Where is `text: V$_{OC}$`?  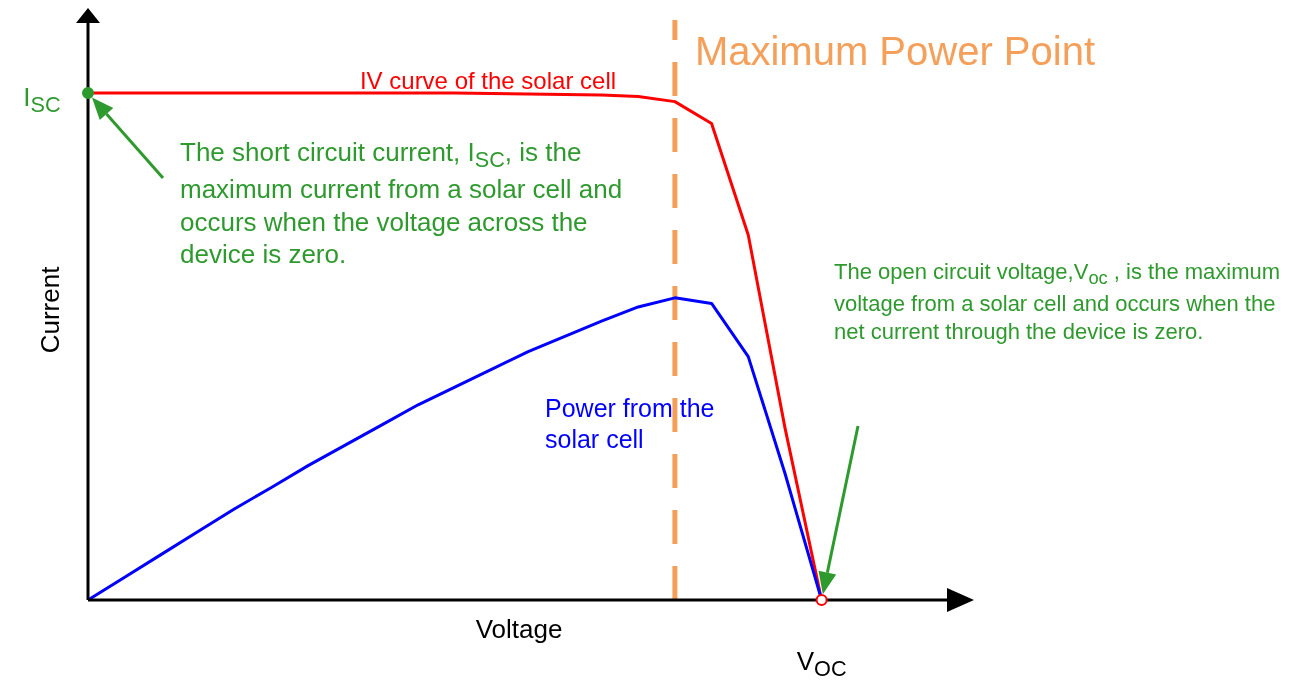
text: V$_{OC}$ is located at coordinates (821, 664).